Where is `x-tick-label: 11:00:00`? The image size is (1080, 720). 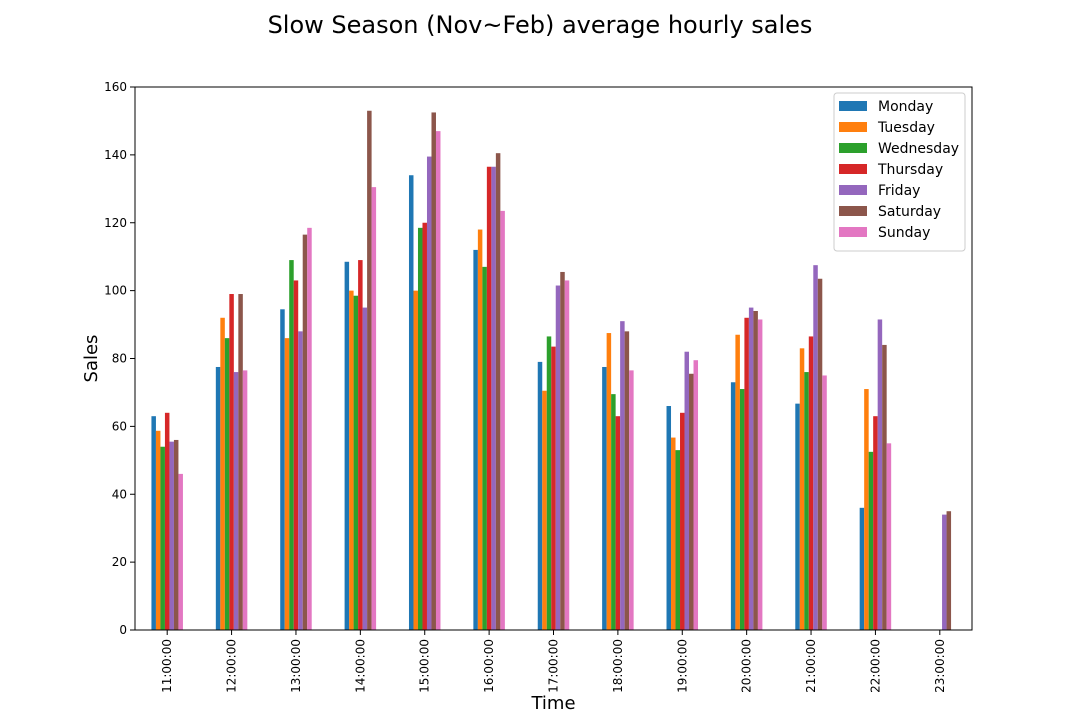 x-tick-label: 11:00:00 is located at coordinates (167, 666).